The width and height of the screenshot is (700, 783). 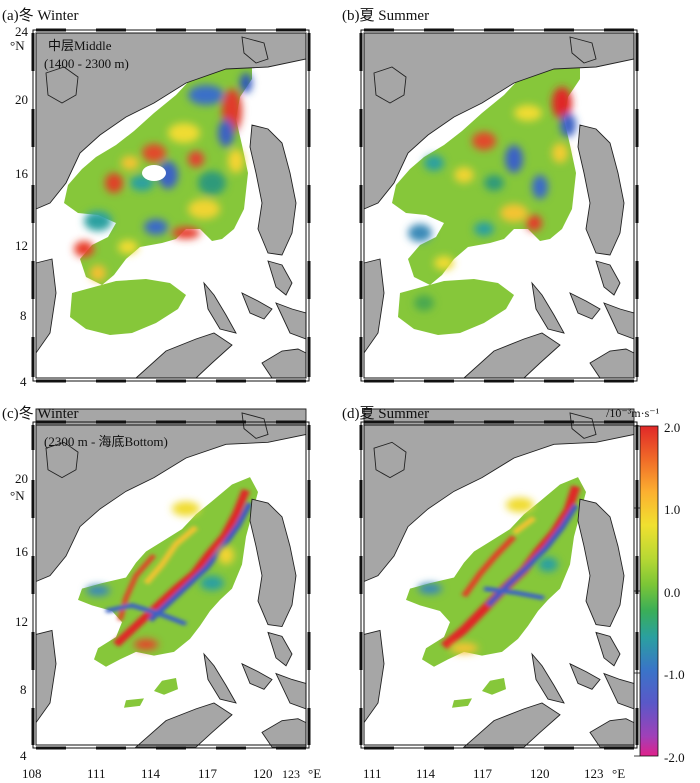 What do you see at coordinates (23, 755) in the screenshot?
I see `lat-tick-4-b: 4` at bounding box center [23, 755].